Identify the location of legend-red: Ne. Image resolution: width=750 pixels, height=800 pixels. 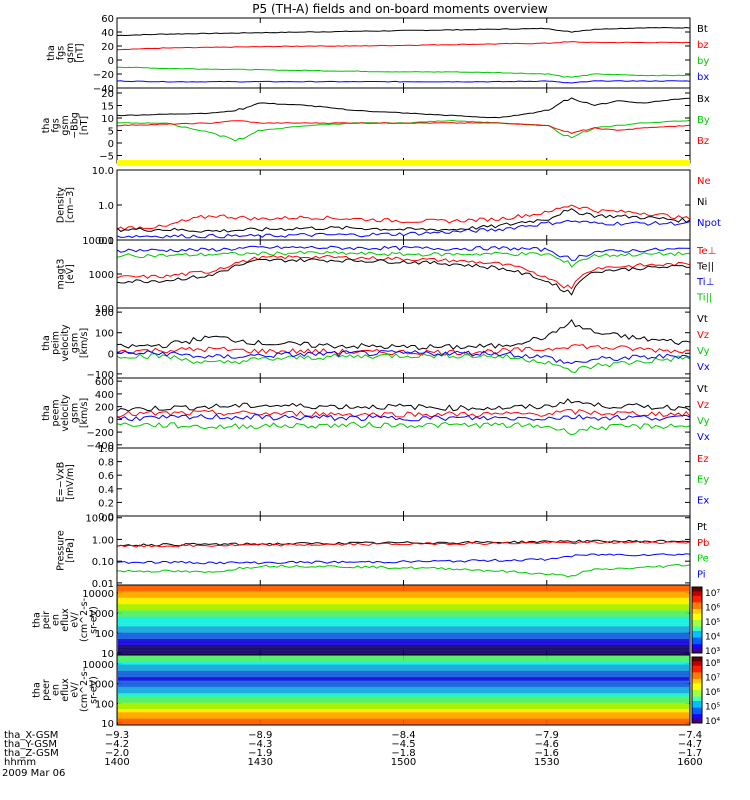
(704, 181).